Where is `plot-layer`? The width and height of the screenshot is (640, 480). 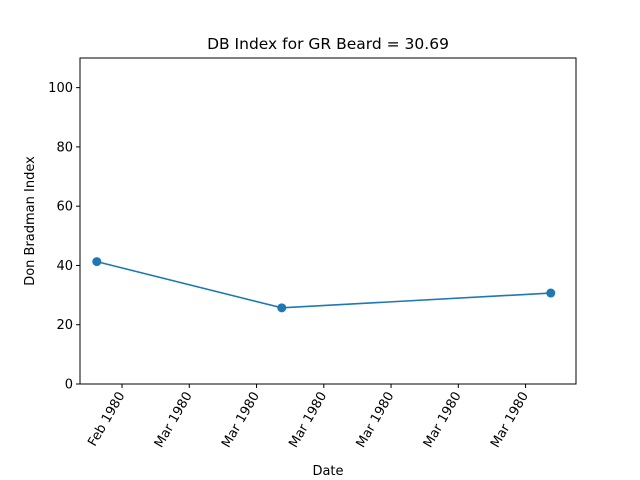
plot-layer is located at coordinates (324, 285).